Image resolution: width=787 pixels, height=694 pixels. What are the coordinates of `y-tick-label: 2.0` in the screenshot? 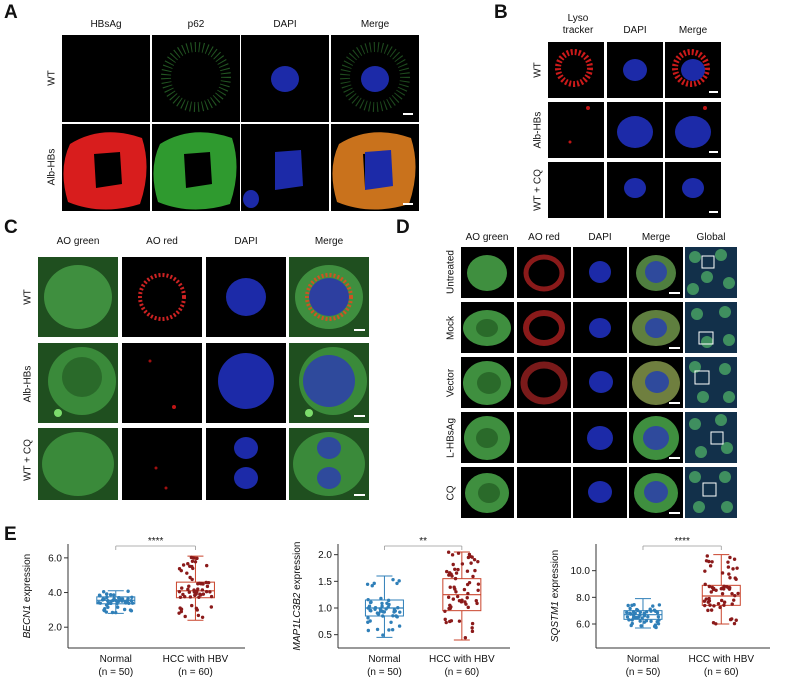 It's located at (325, 555).